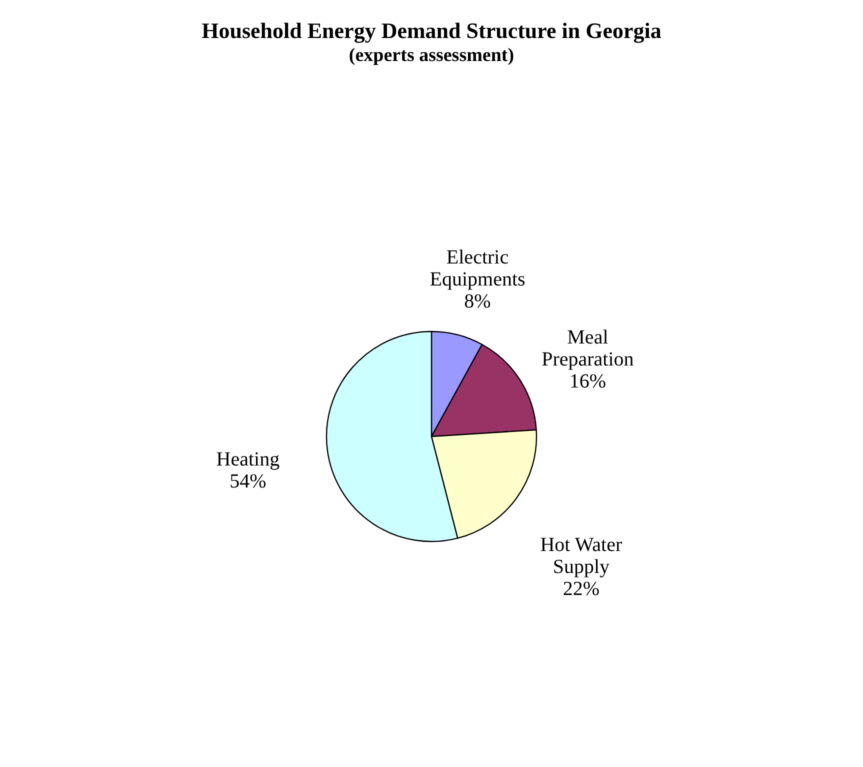  Describe the element at coordinates (587, 381) in the screenshot. I see `data-label: 16%` at that location.